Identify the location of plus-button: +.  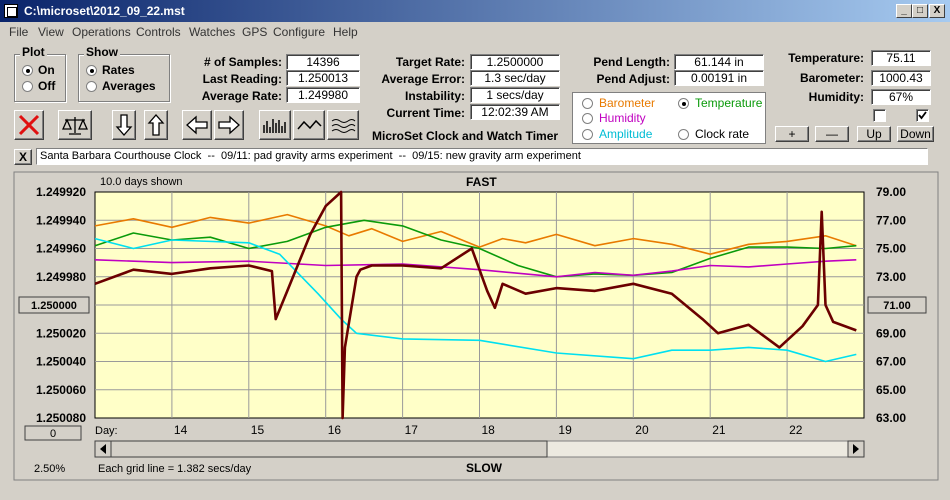
(792, 134).